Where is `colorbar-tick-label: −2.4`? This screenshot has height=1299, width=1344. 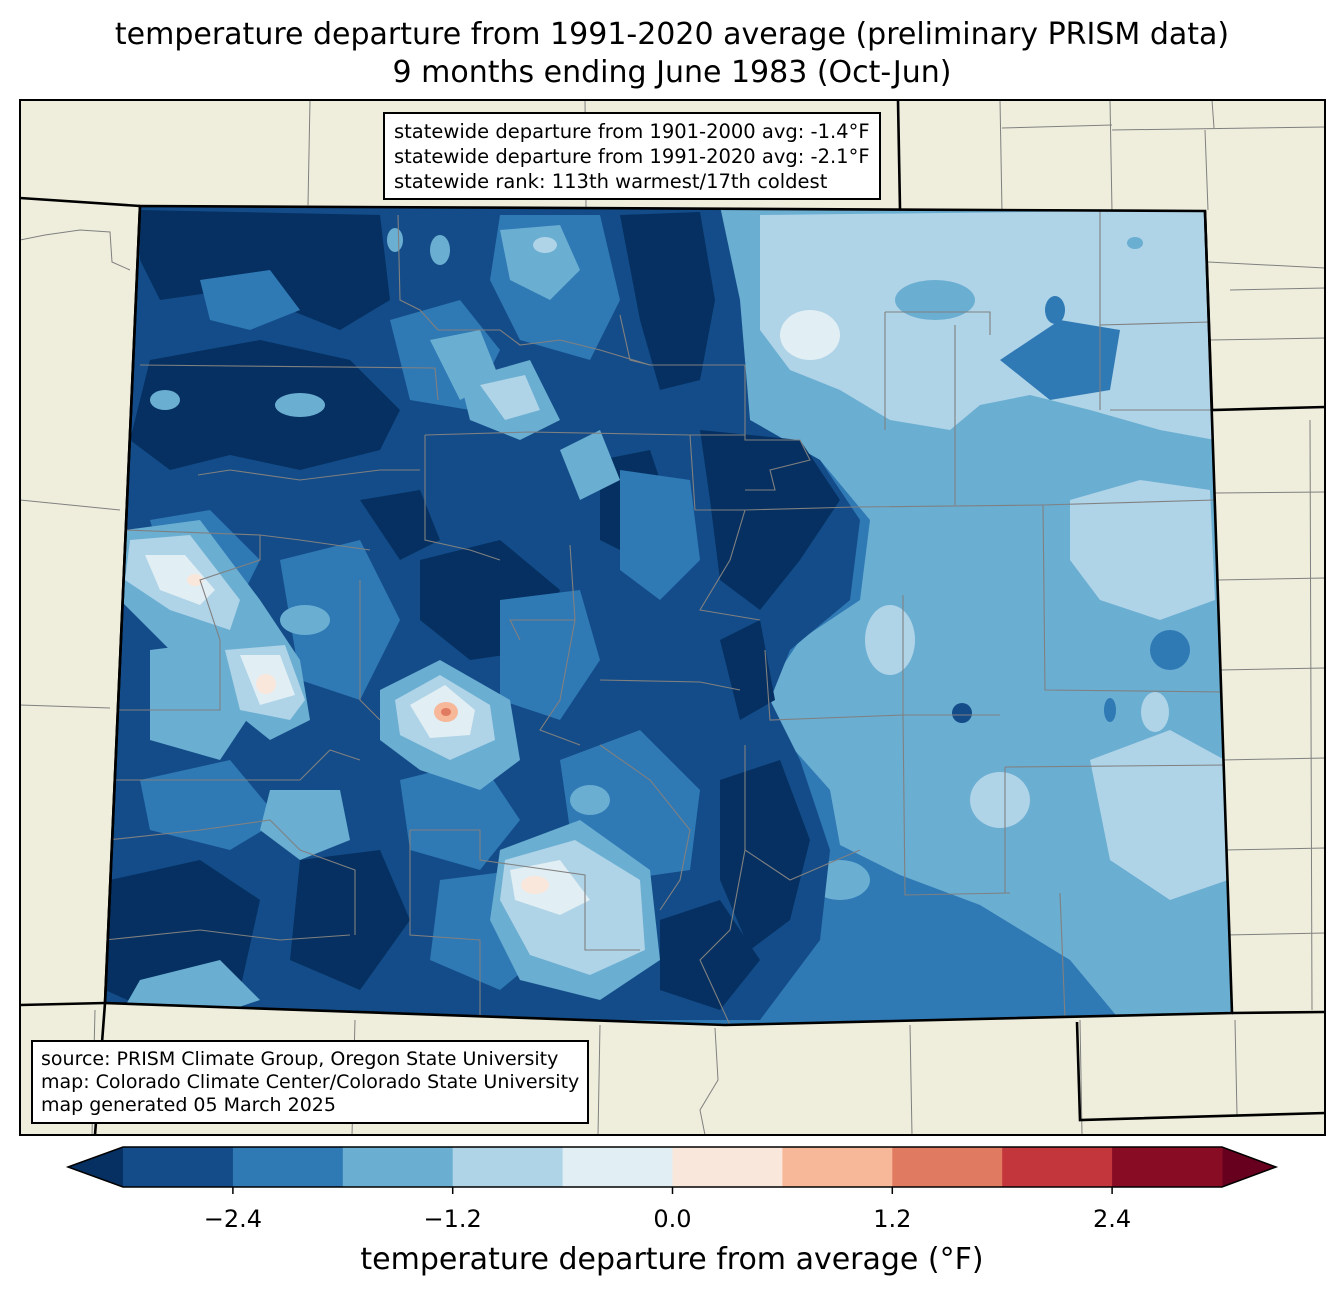 colorbar-tick-label: −2.4 is located at coordinates (233, 1219).